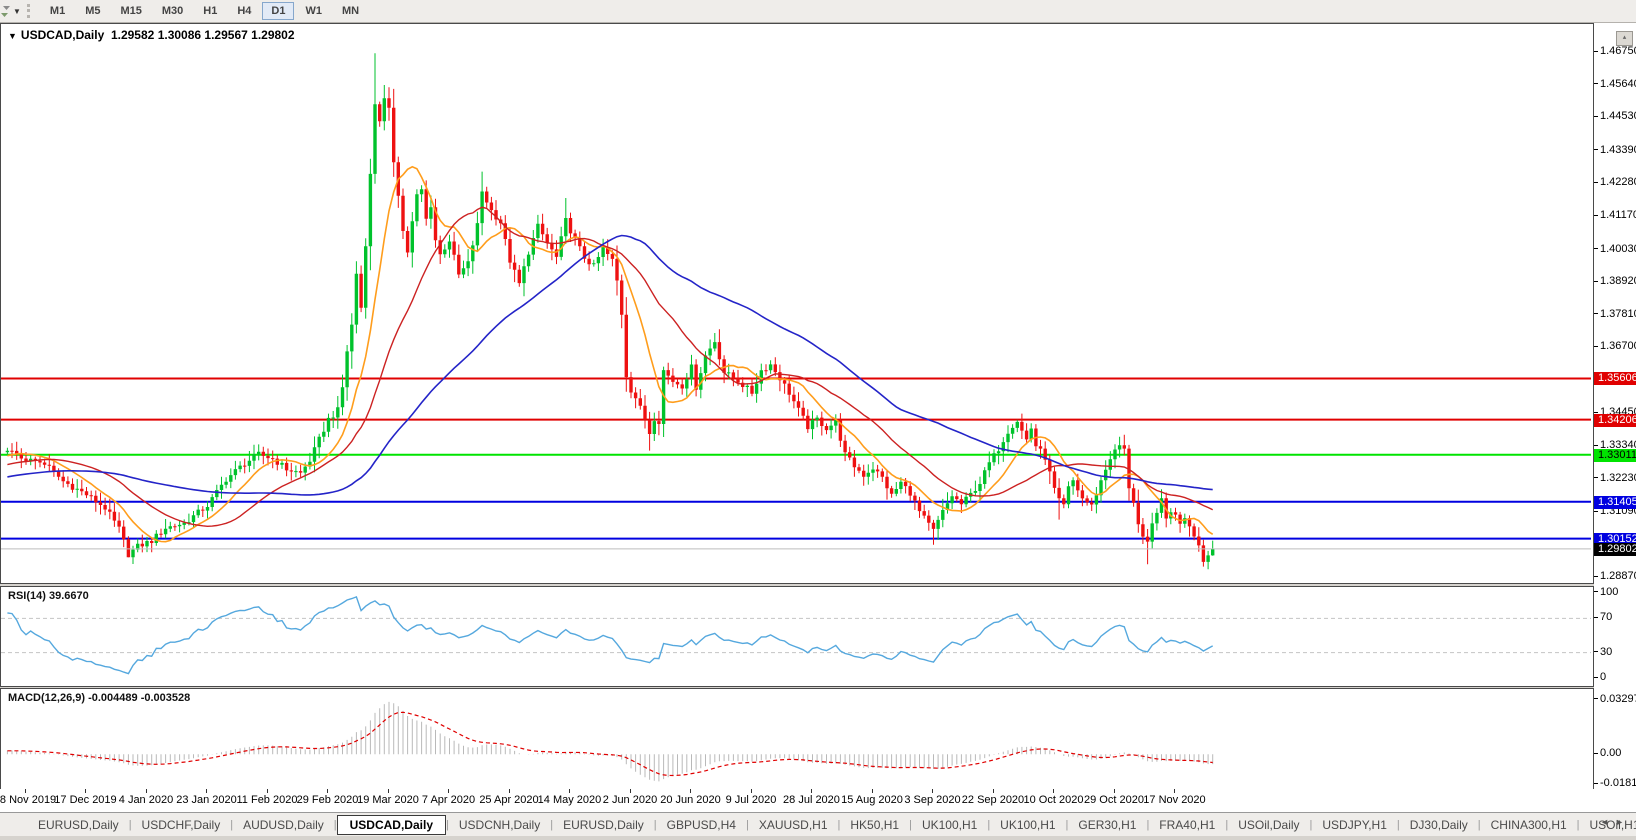 The image size is (1636, 840). I want to click on quote-close: 1.29802, so click(273, 35).